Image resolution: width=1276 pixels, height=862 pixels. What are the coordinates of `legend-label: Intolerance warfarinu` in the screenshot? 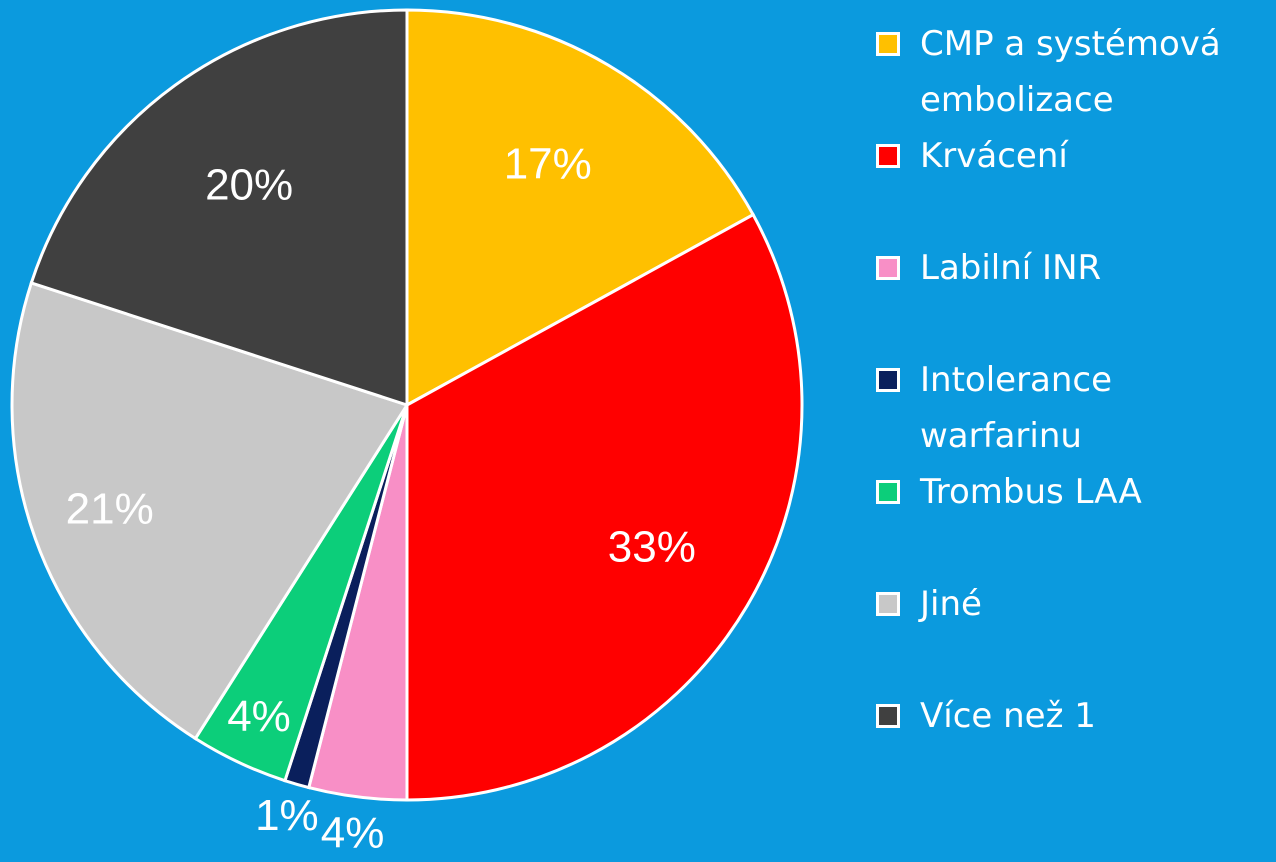 It's located at (1016, 408).